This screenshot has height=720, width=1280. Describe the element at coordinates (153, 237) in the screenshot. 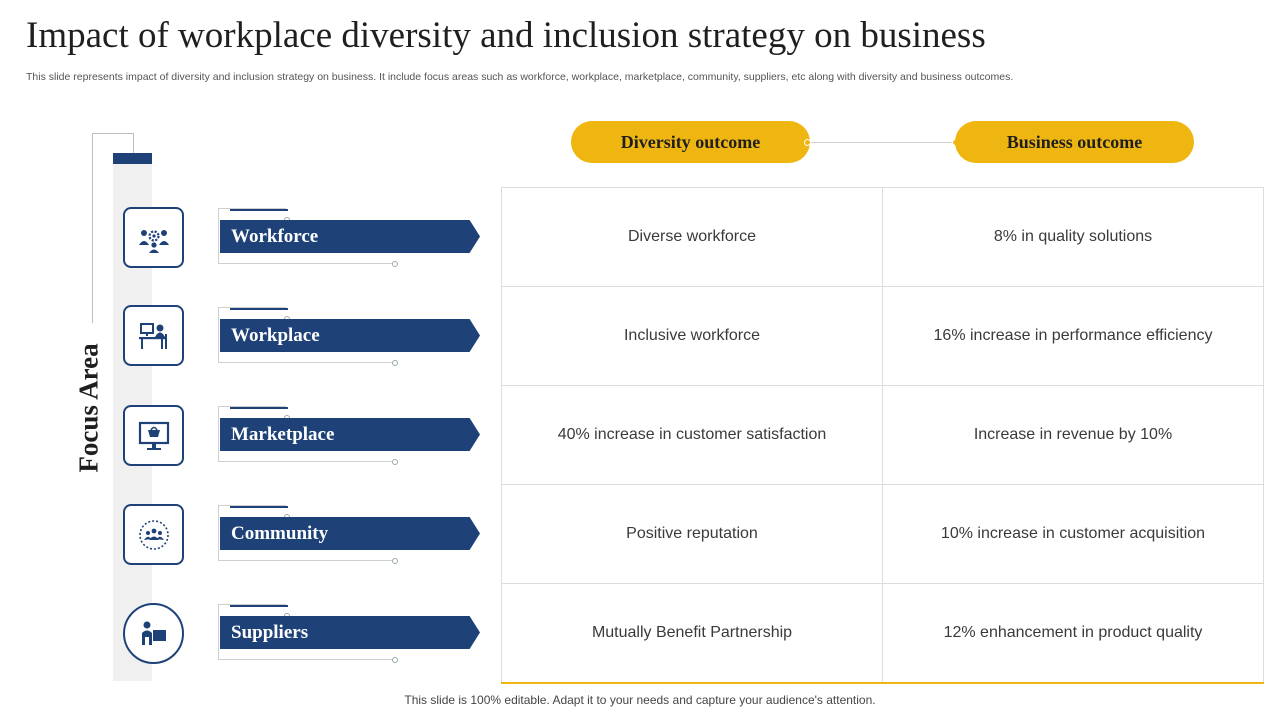

I see `team-gear-icon` at that location.